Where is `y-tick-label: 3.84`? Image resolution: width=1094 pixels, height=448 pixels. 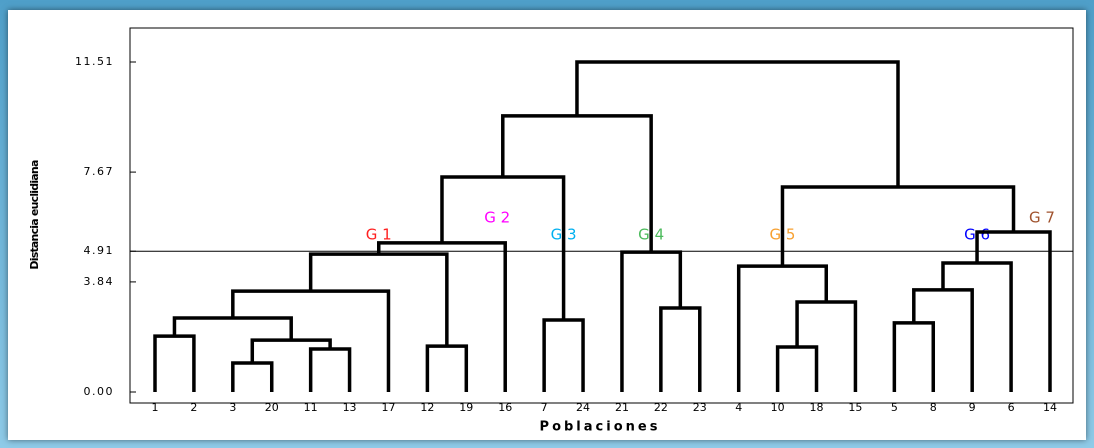
y-tick-label: 3.84 is located at coordinates (99, 281).